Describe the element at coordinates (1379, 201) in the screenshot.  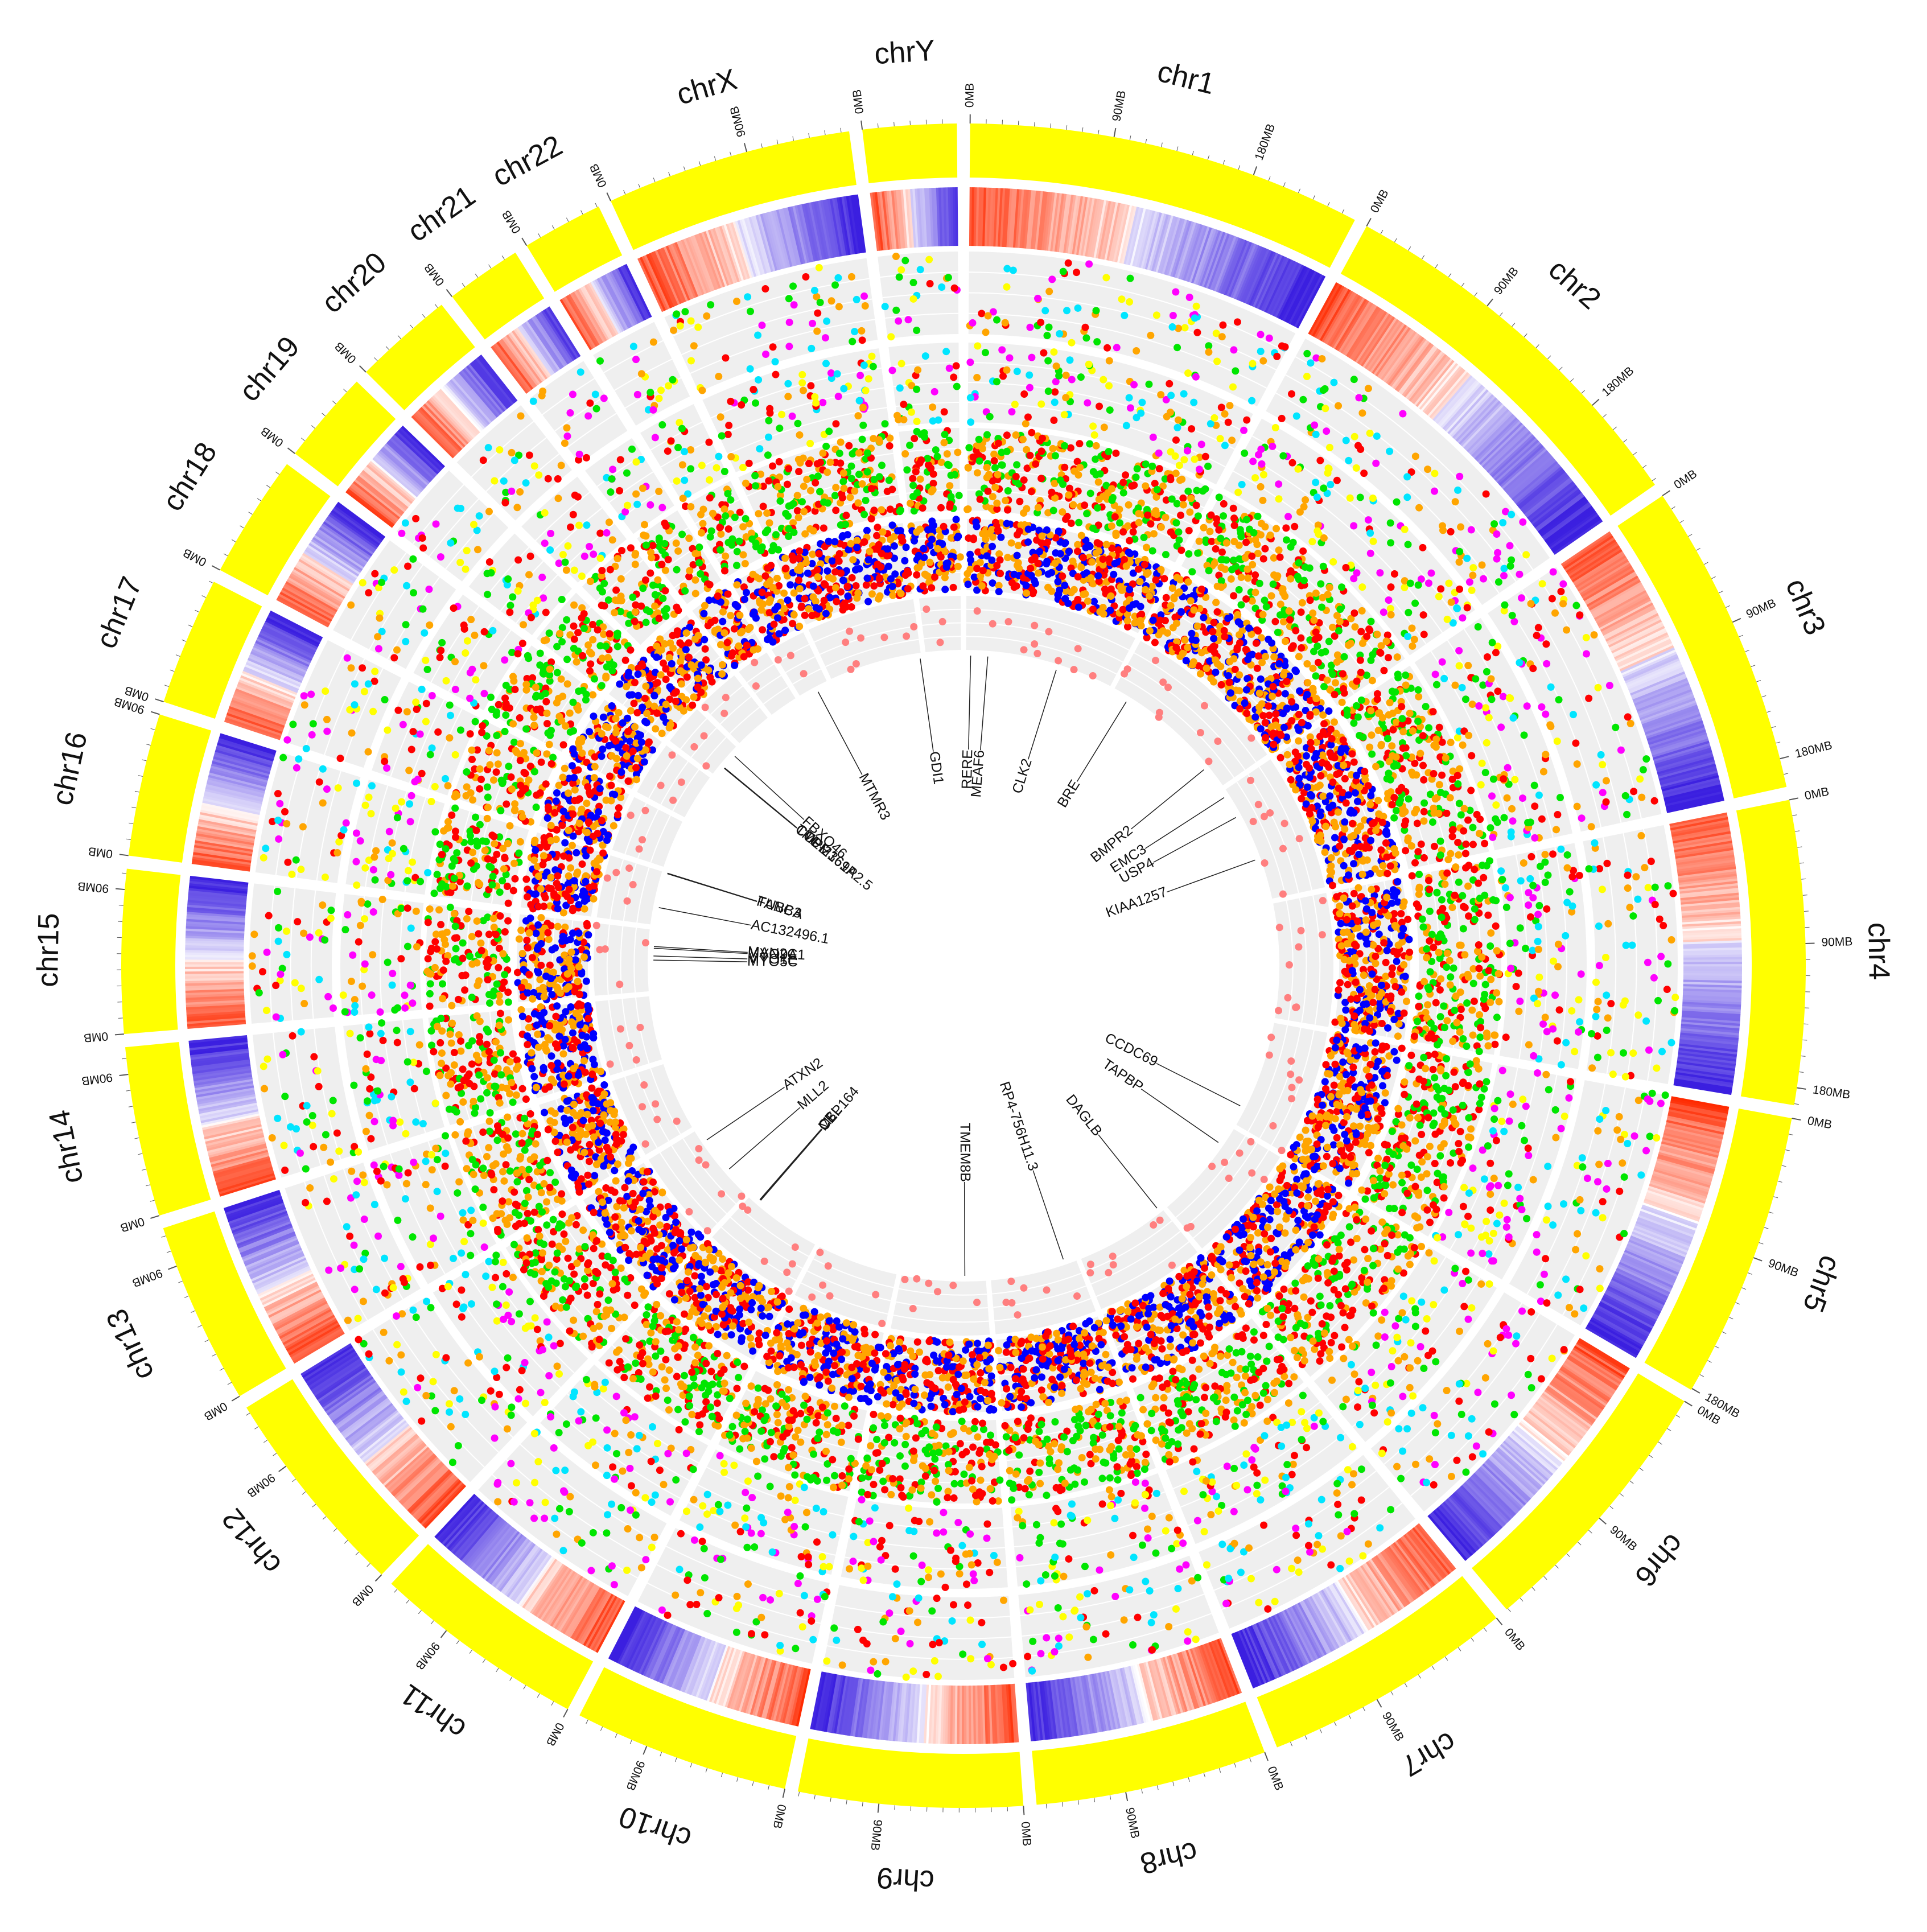
I see `tick-label: 0MB` at that location.